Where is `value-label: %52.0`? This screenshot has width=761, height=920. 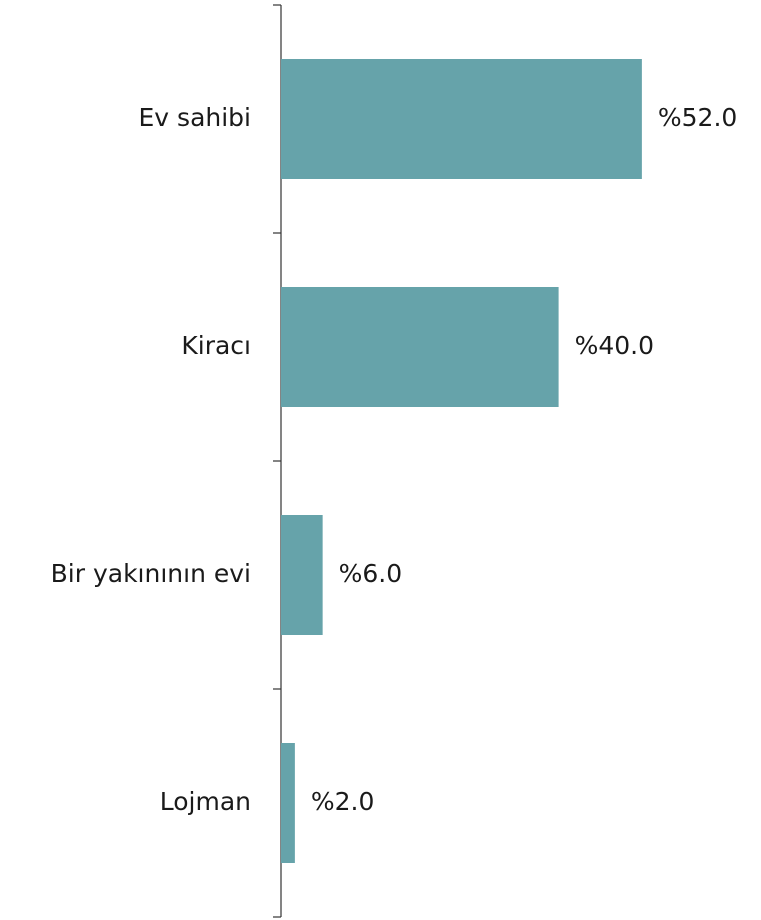 value-label: %52.0 is located at coordinates (697, 117).